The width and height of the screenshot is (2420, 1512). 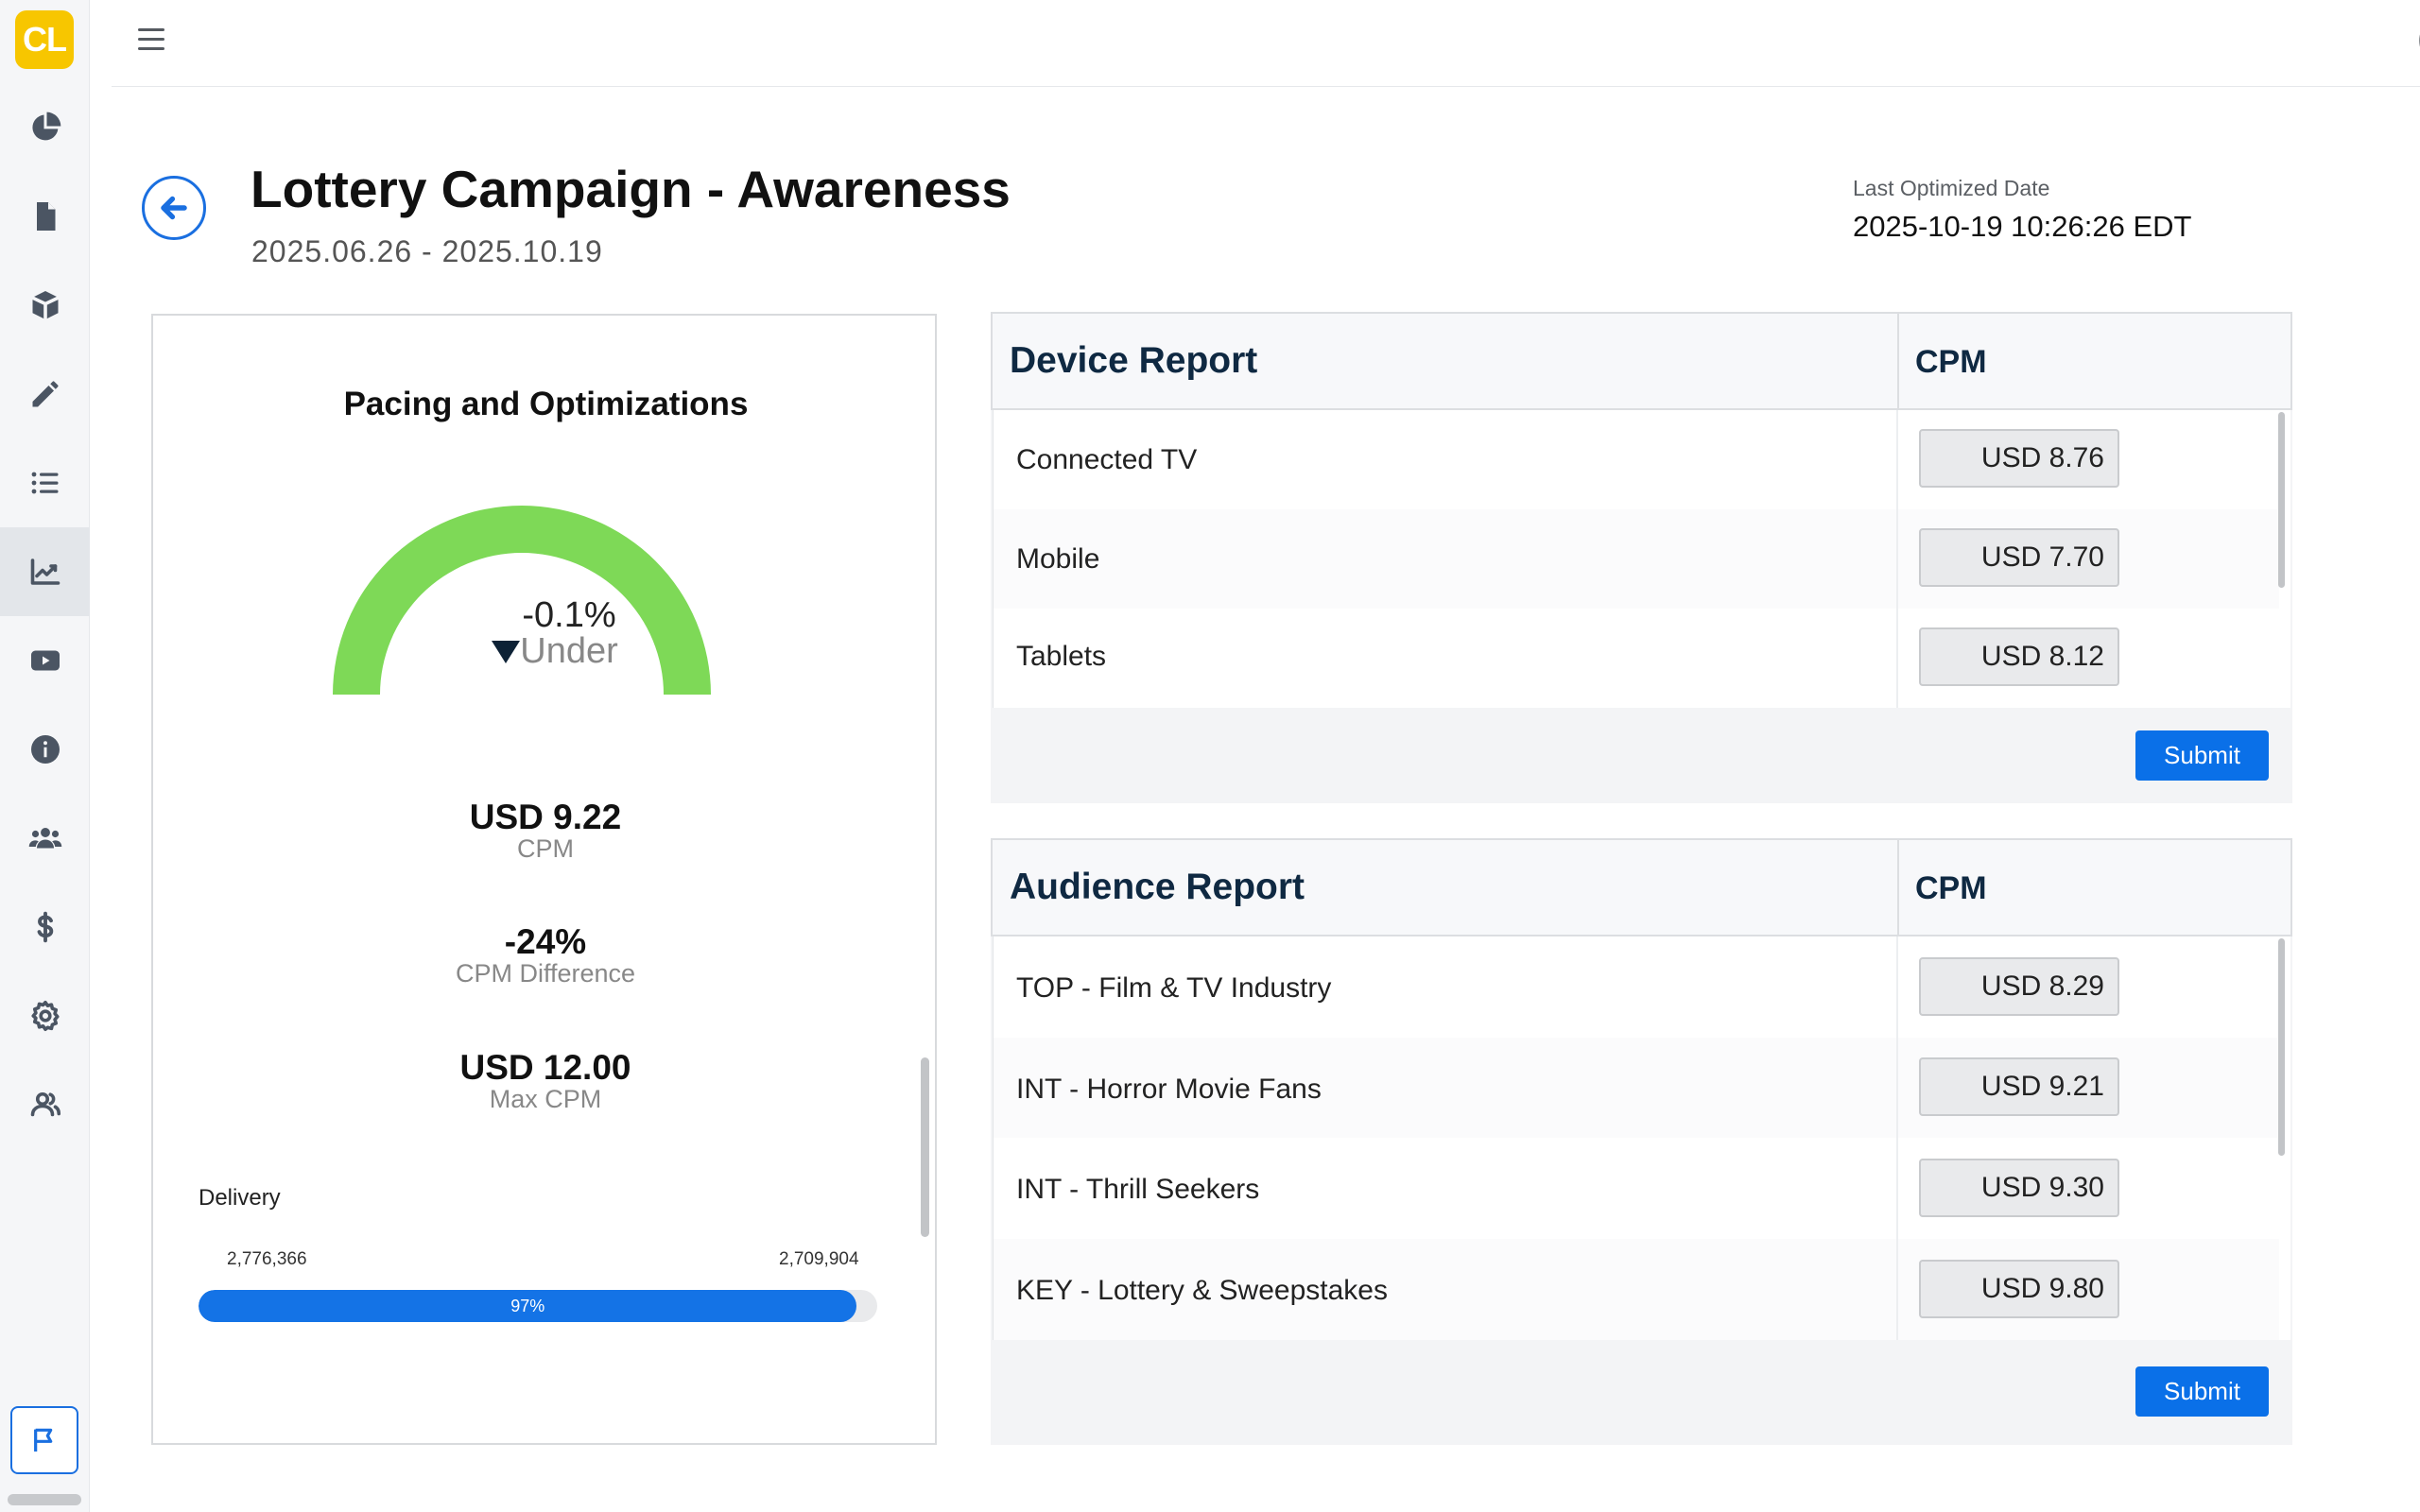 I want to click on dashboard-icon, so click(x=45, y=126).